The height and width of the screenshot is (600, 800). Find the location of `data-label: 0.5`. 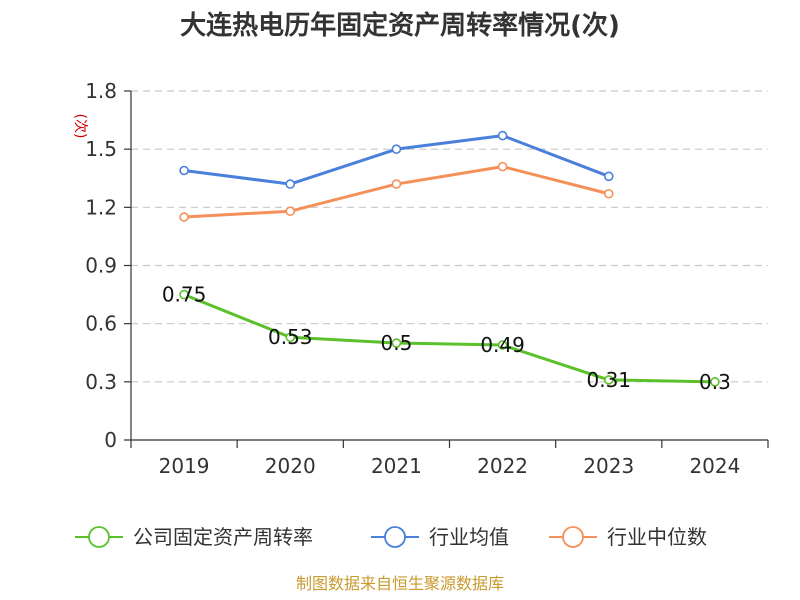

data-label: 0.5 is located at coordinates (397, 343).